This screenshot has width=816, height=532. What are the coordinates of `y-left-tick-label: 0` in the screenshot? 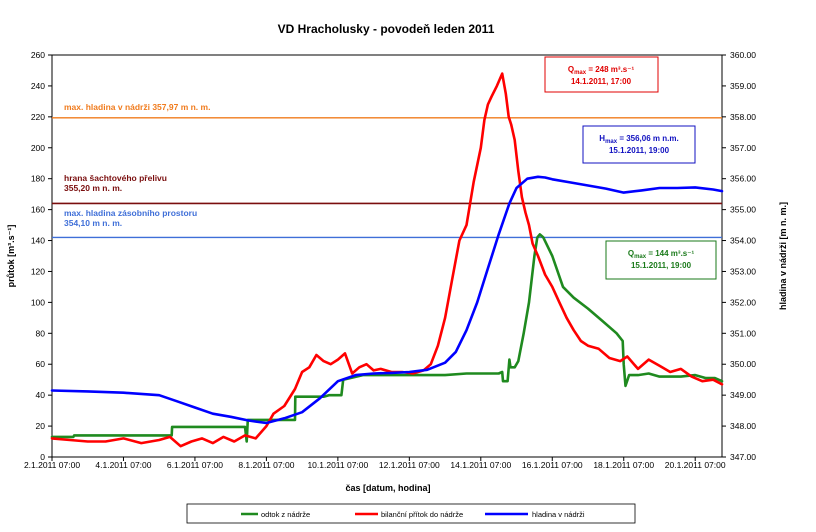 It's located at (42, 457).